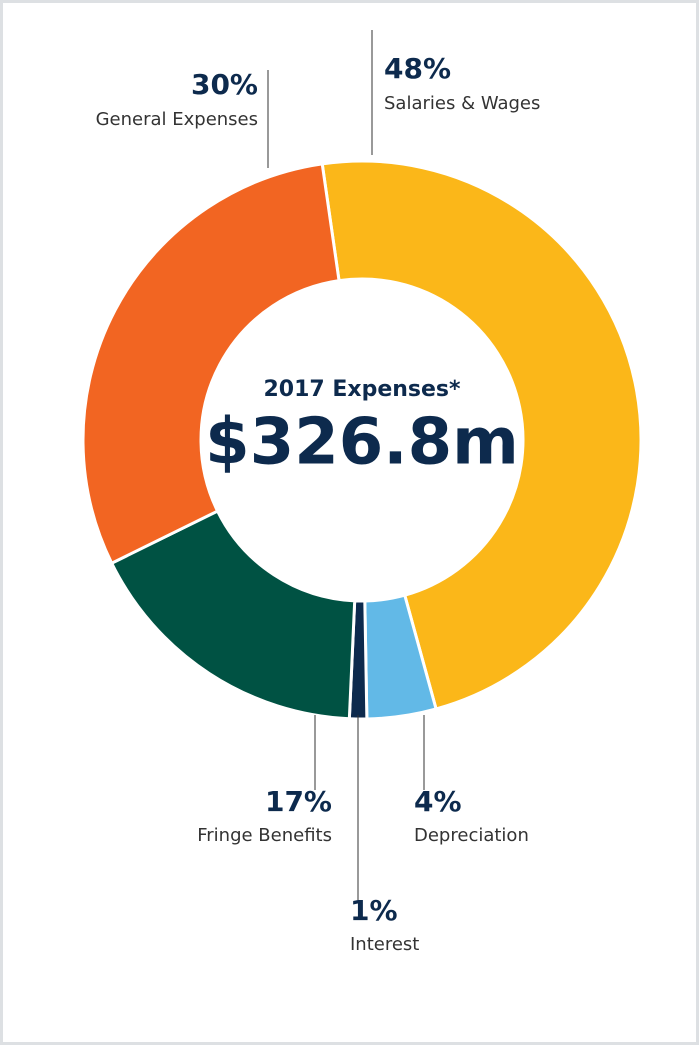 The height and width of the screenshot is (1045, 699). Describe the element at coordinates (384, 944) in the screenshot. I see `category-label: Interest` at that location.